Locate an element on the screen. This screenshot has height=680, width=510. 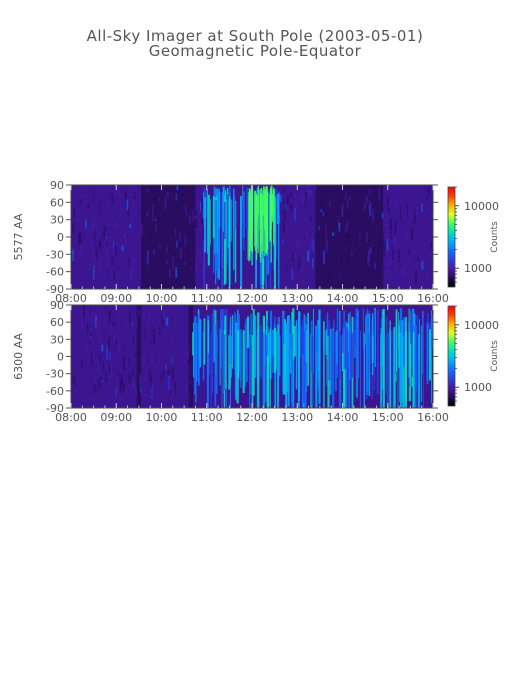
x-tick-label: 14:00 is located at coordinates (343, 298).